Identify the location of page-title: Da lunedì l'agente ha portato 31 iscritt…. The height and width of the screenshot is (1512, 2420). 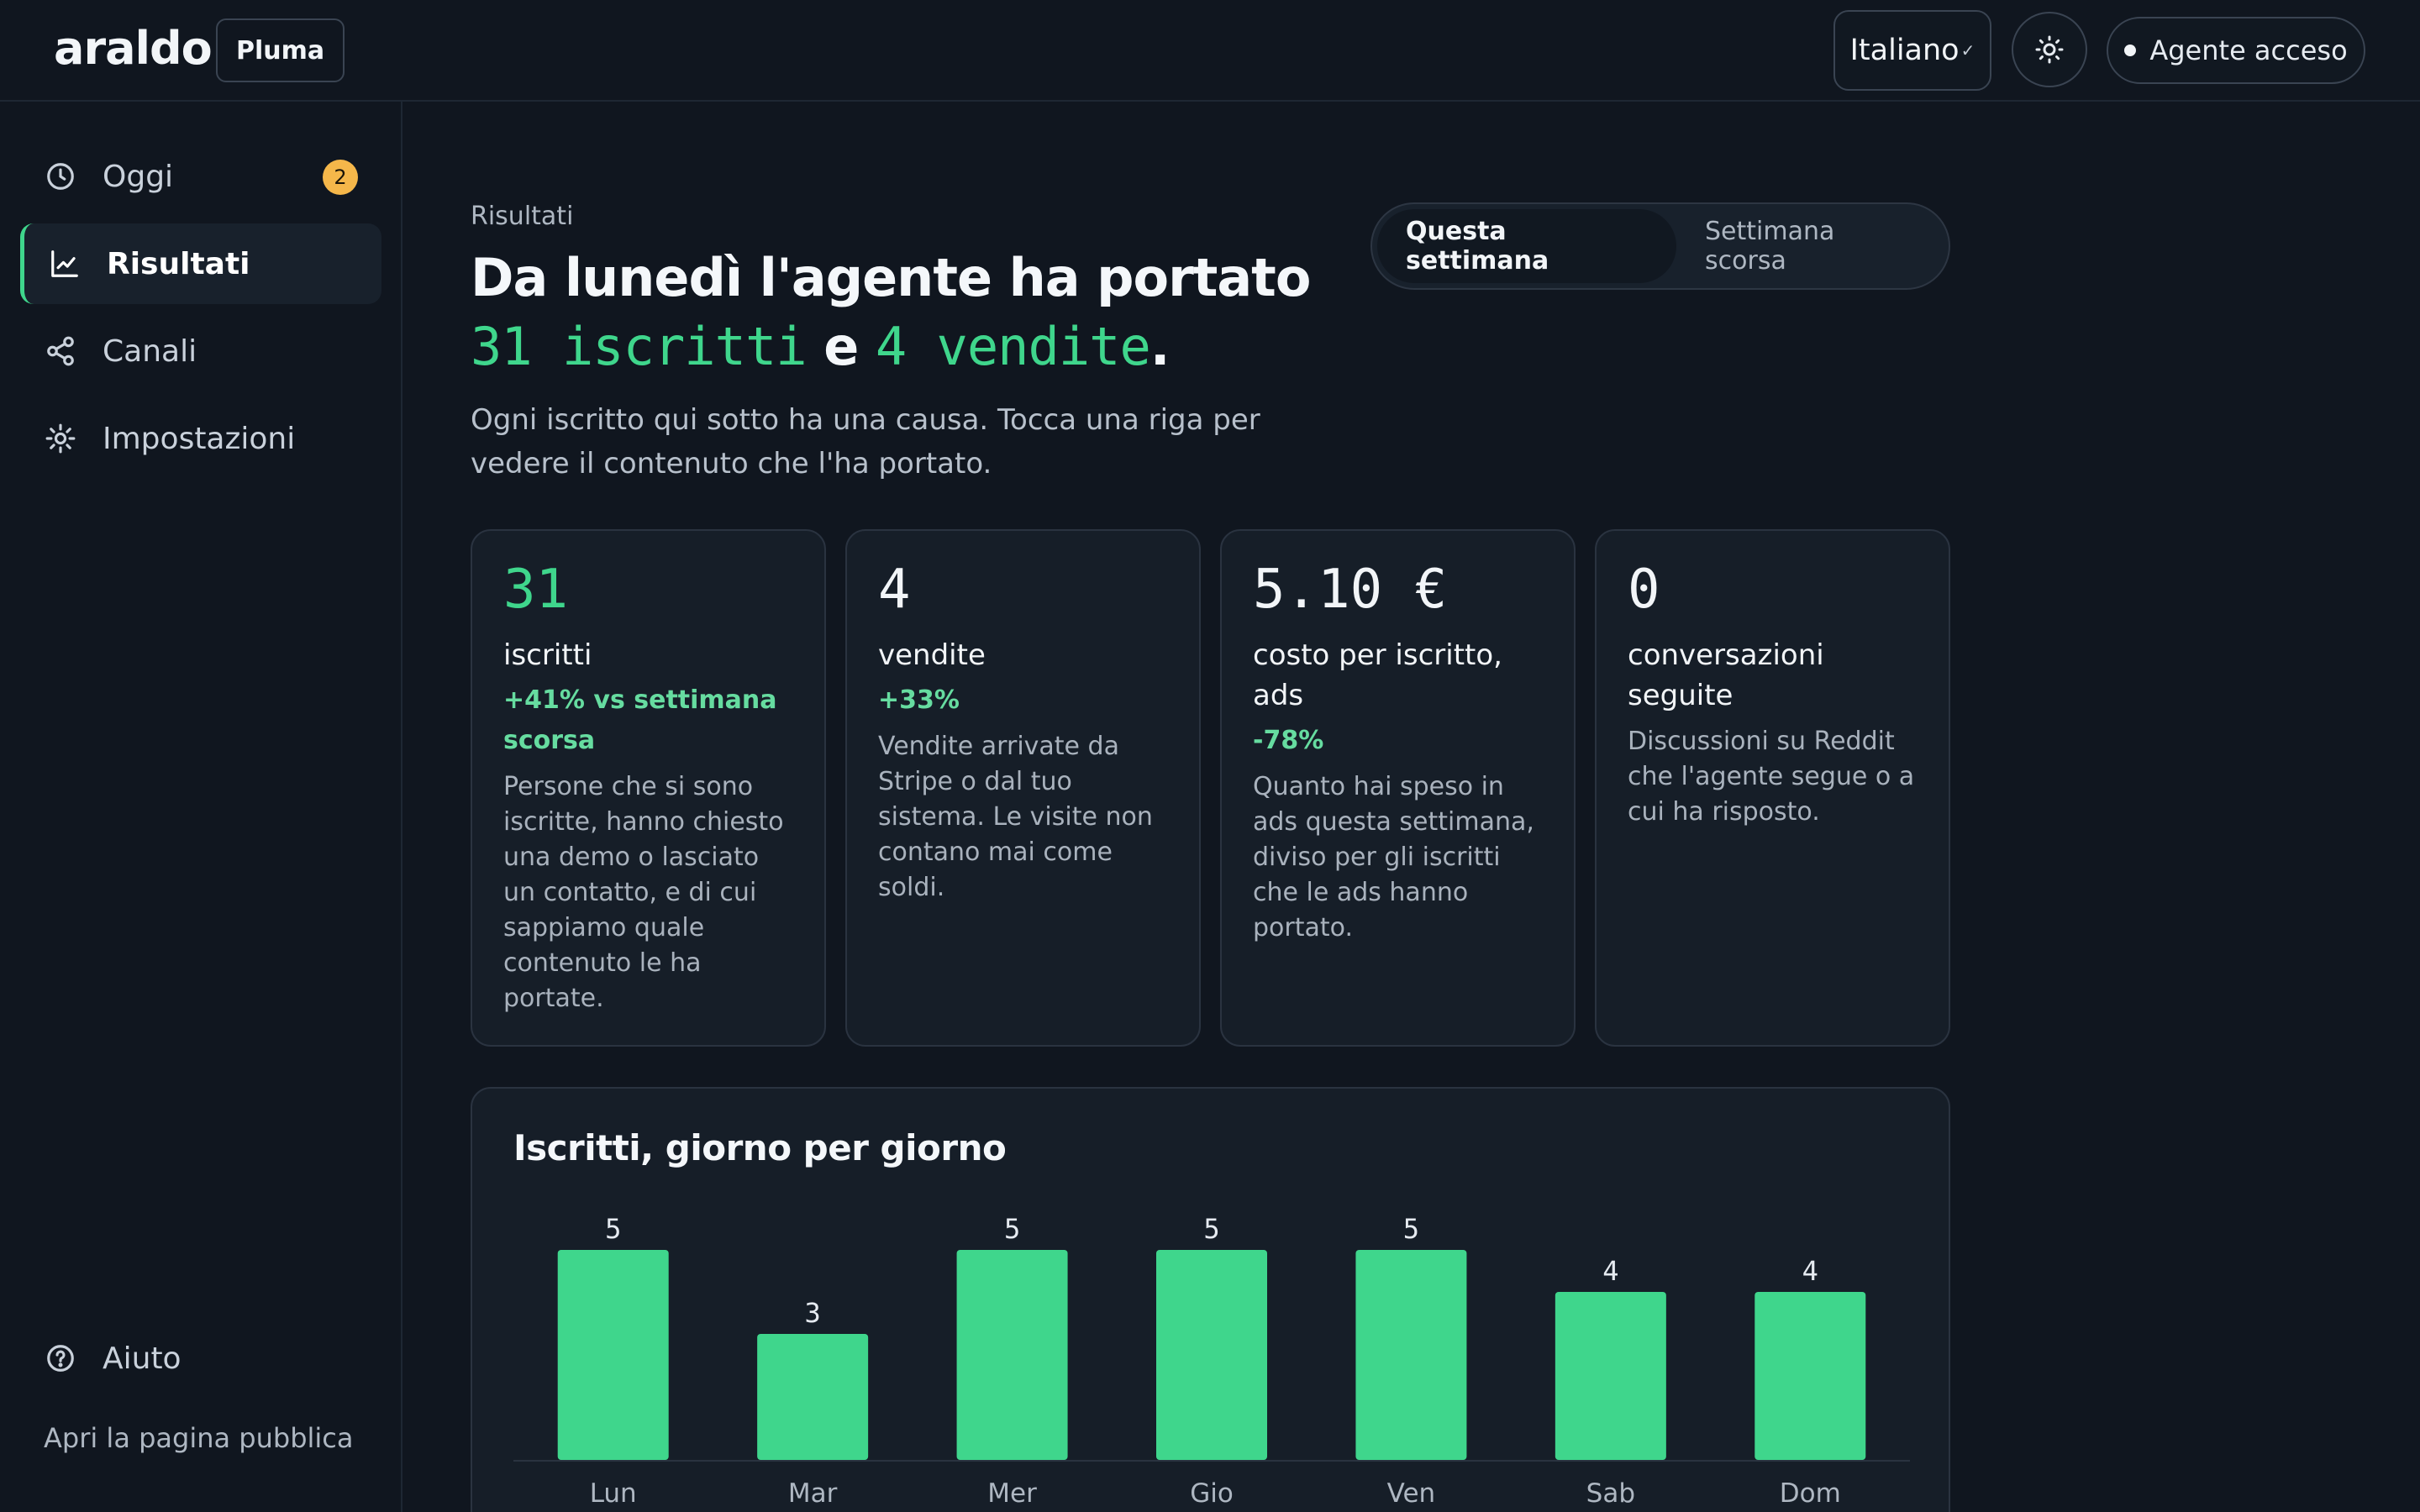
(916, 312).